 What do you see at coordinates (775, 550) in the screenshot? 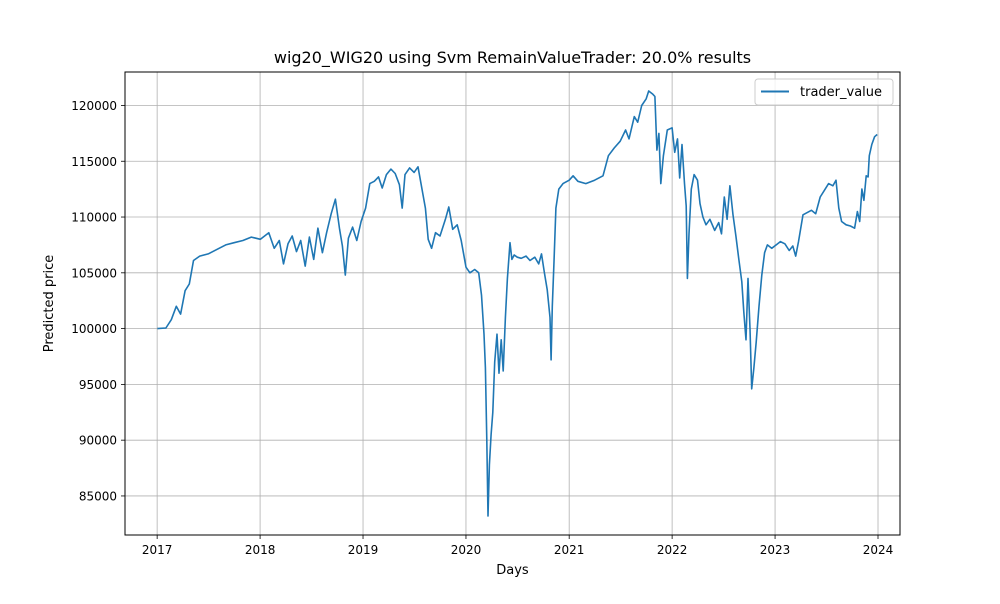
I see `x-tick-label: 2023` at bounding box center [775, 550].